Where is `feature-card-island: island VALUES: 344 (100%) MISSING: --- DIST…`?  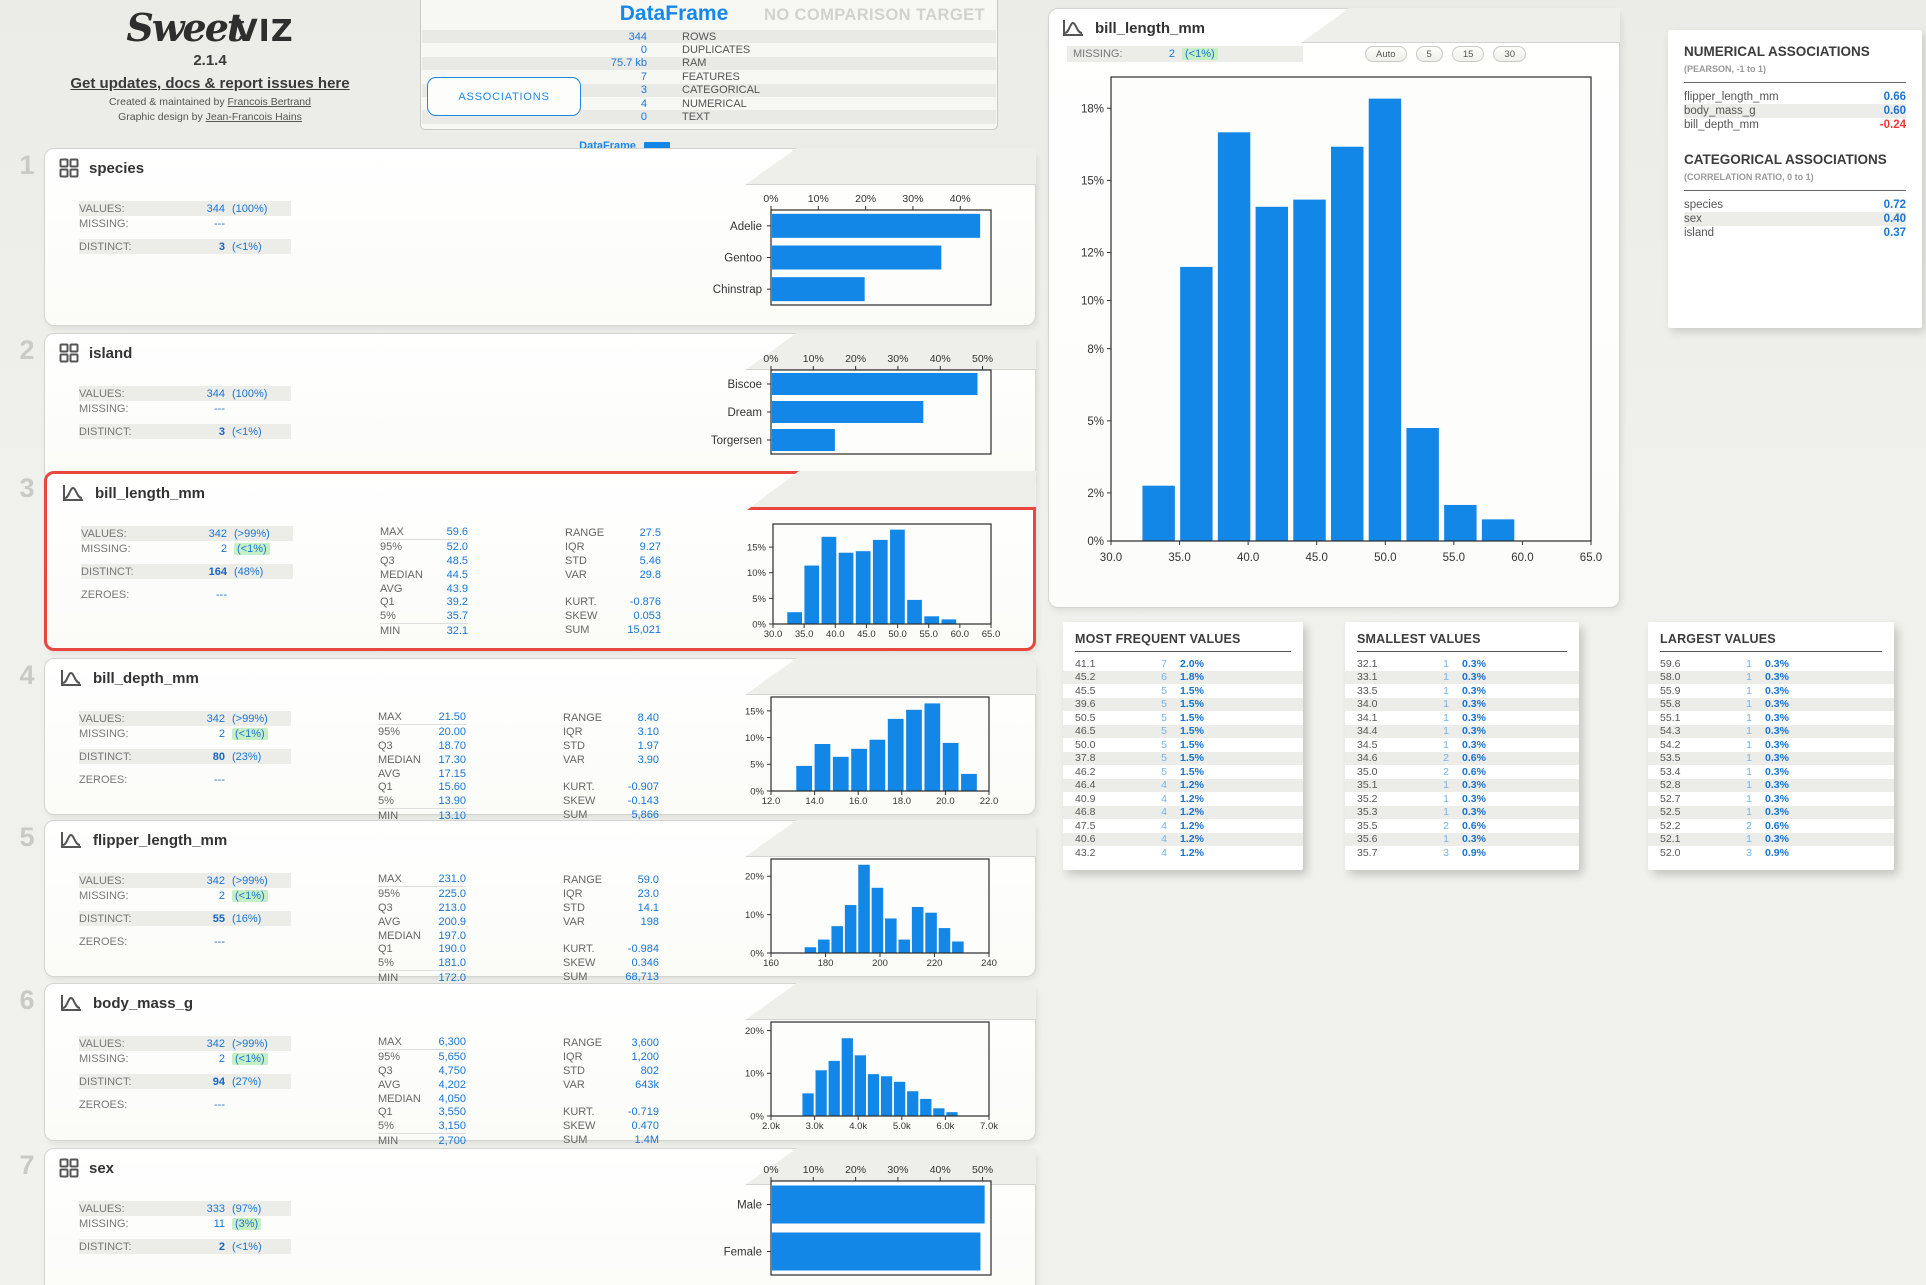 feature-card-island: island VALUES: 344 (100%) MISSING: --- DIST… is located at coordinates (540, 407).